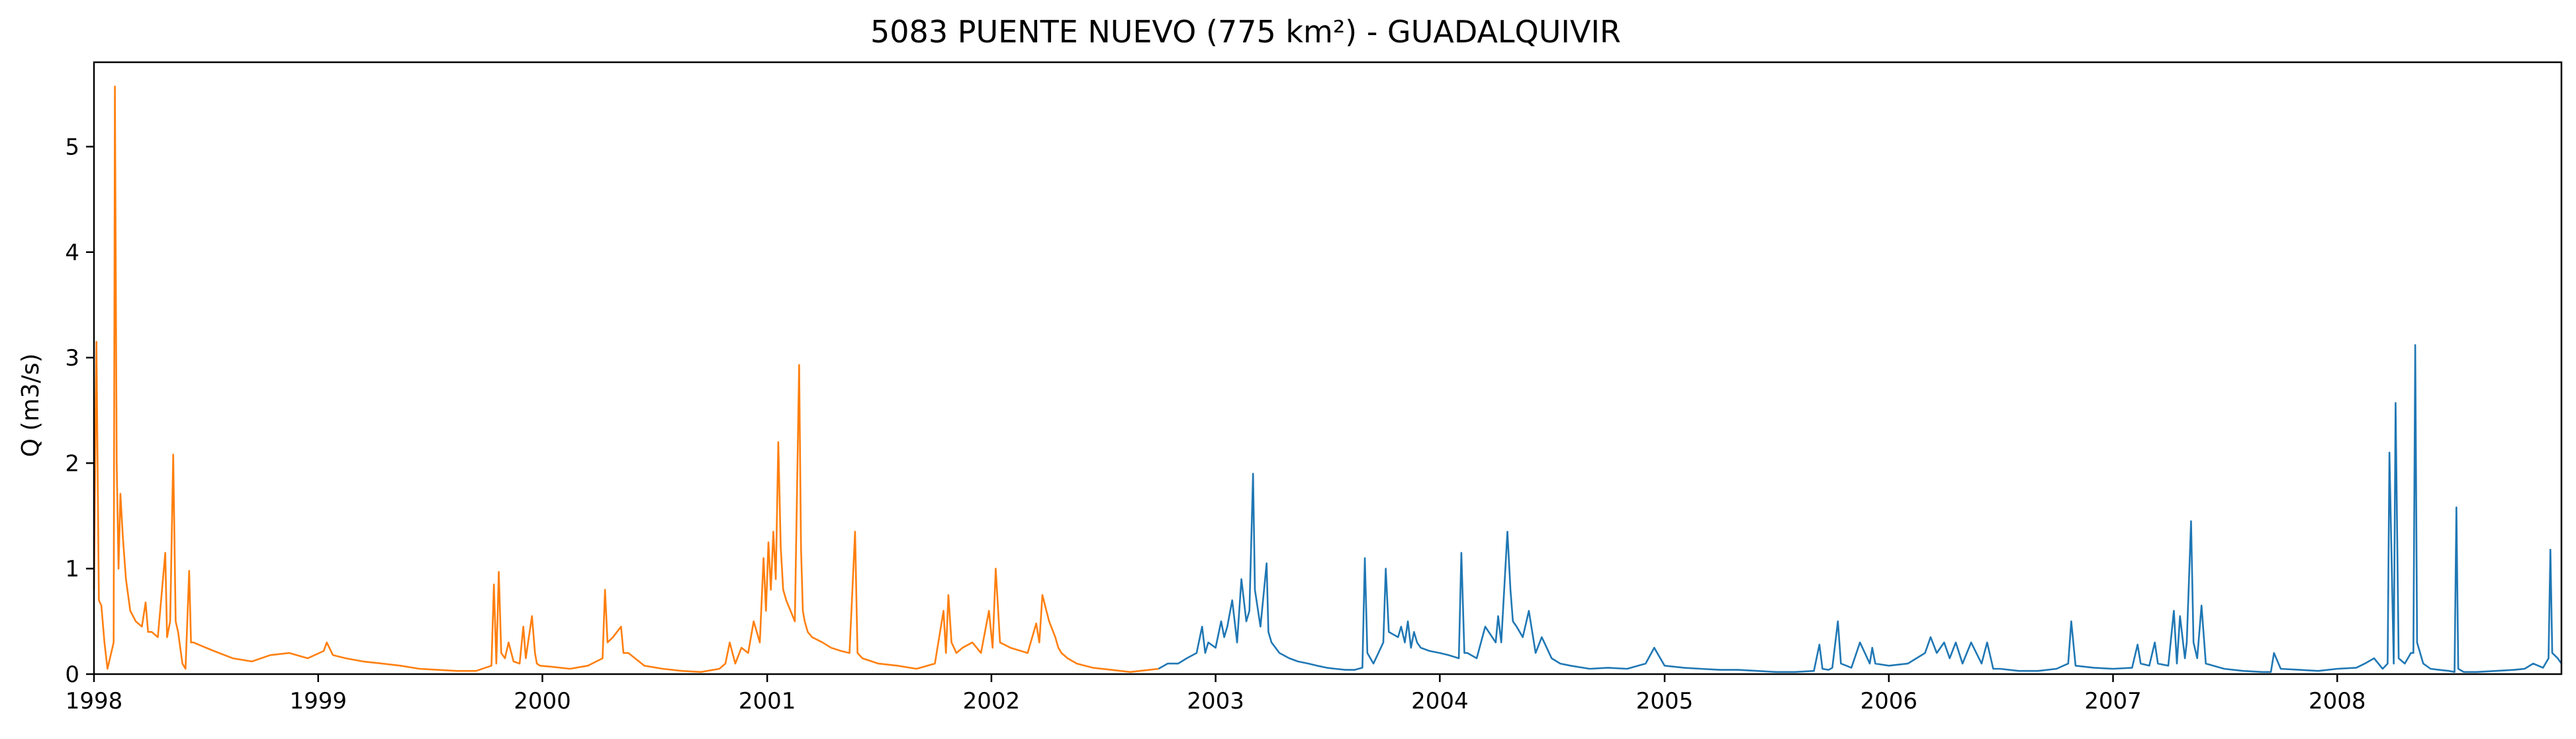  Describe the element at coordinates (72, 253) in the screenshot. I see `y-tick-label: 4` at that location.